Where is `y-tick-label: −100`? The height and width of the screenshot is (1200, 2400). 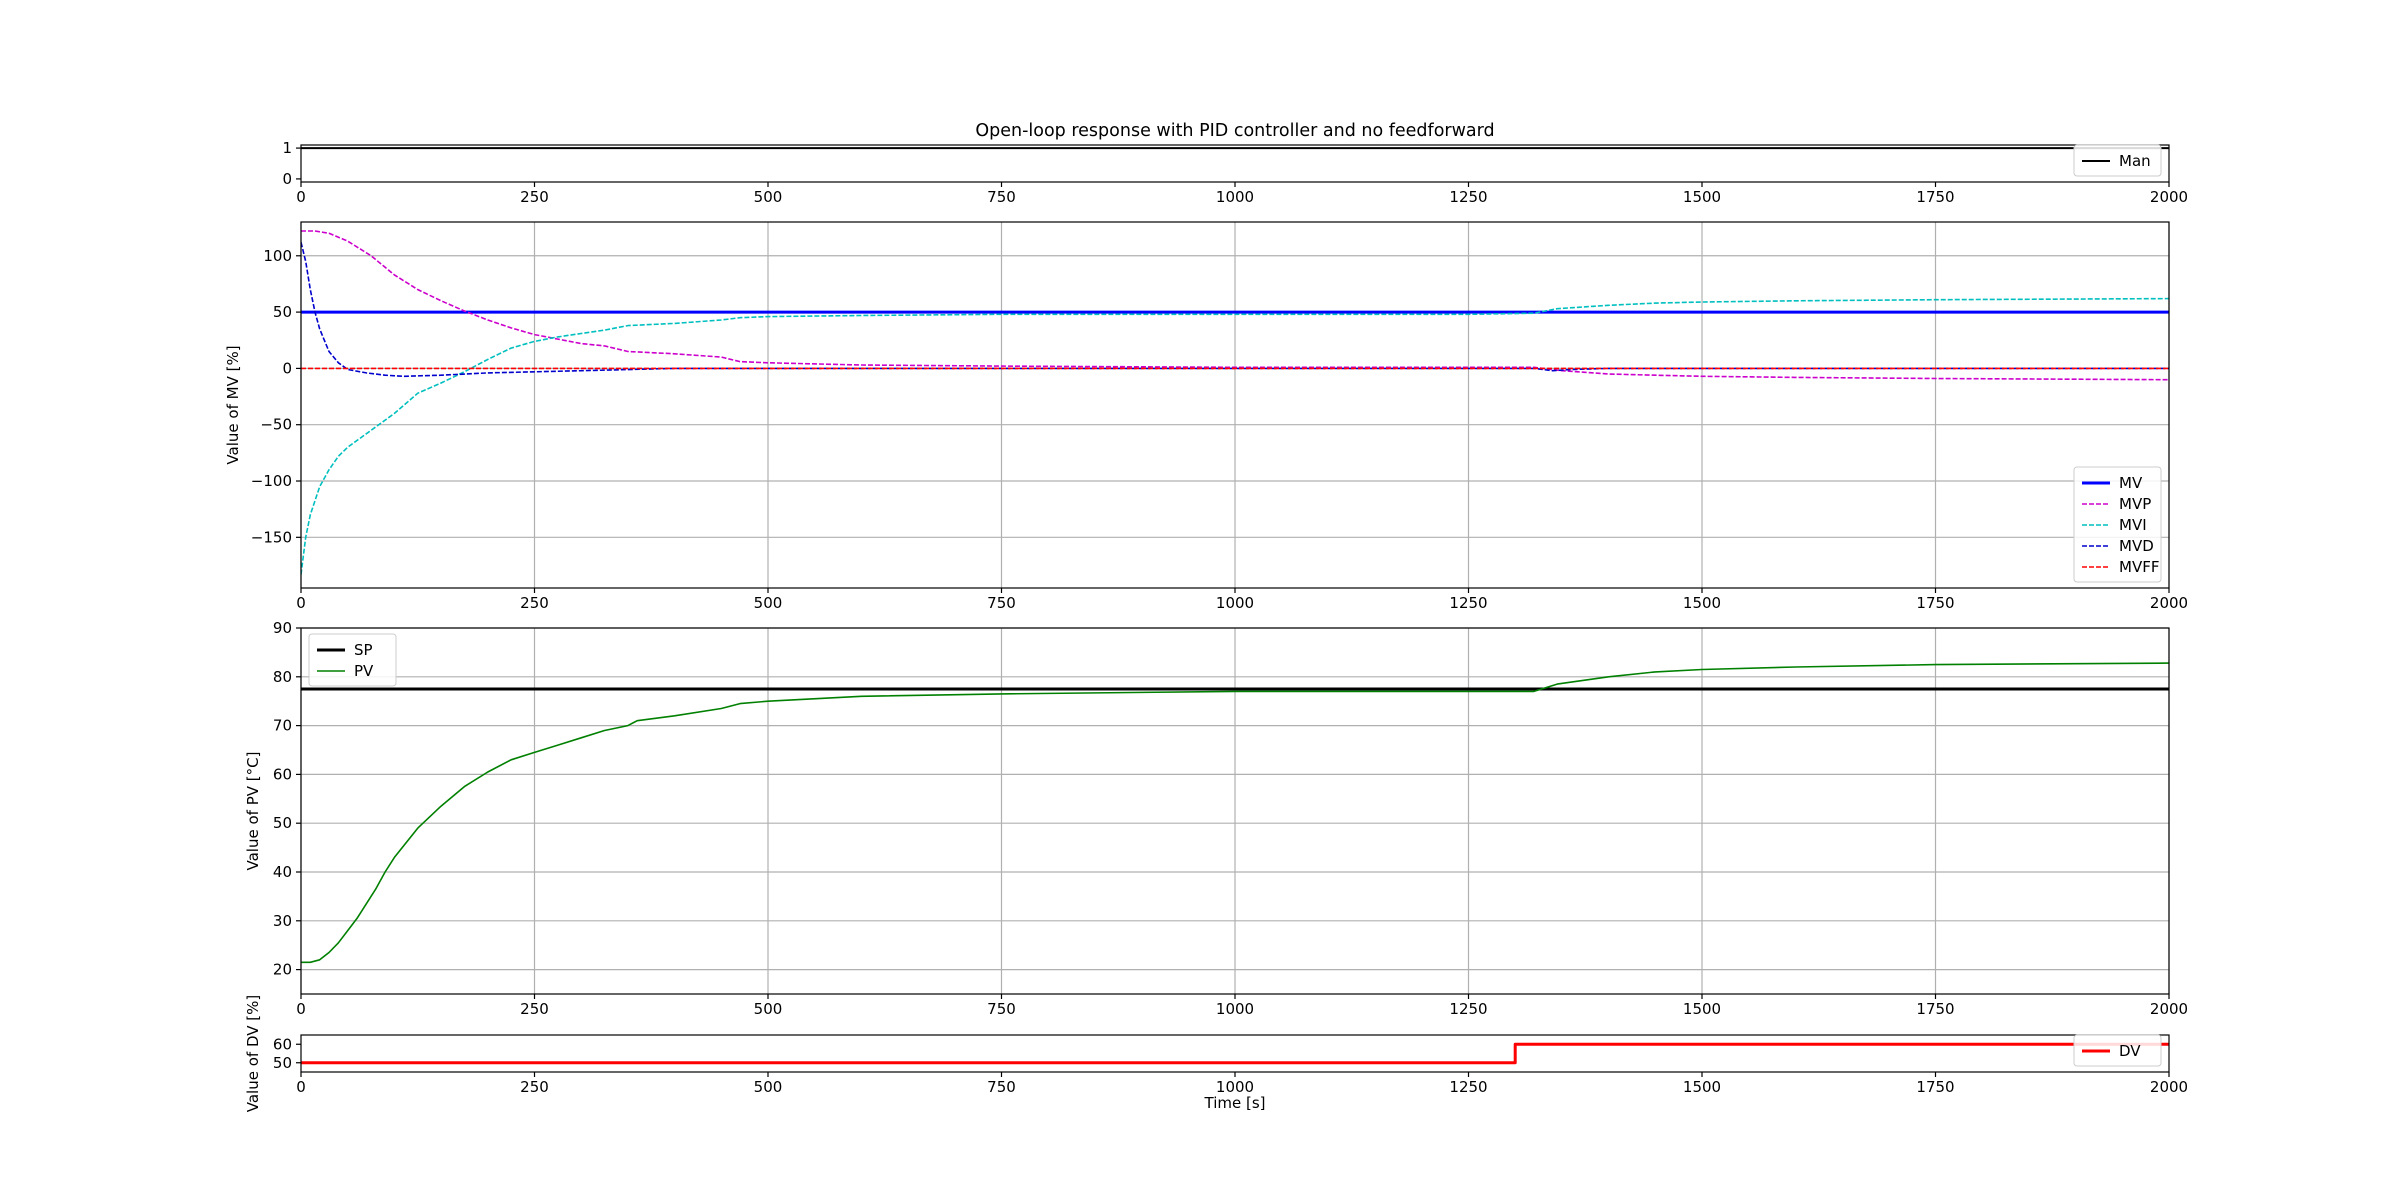
y-tick-label: −100 is located at coordinates (271, 481).